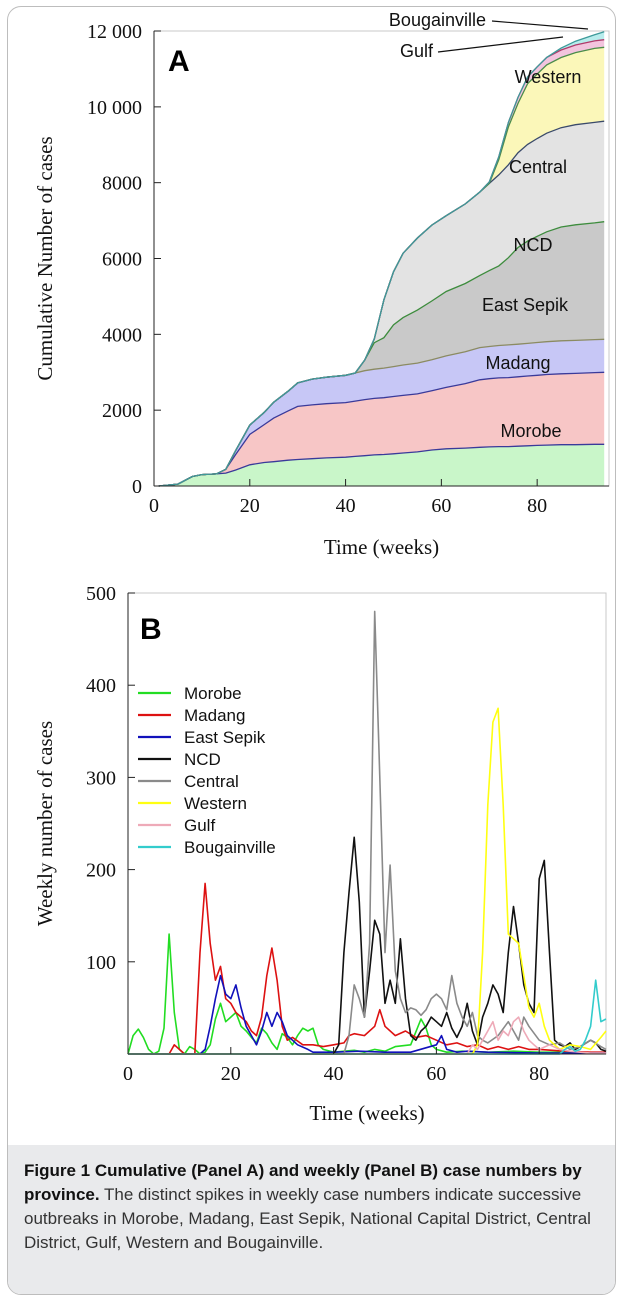  What do you see at coordinates (101, 963) in the screenshot?
I see `panel-b-y-tick-label: 100` at bounding box center [101, 963].